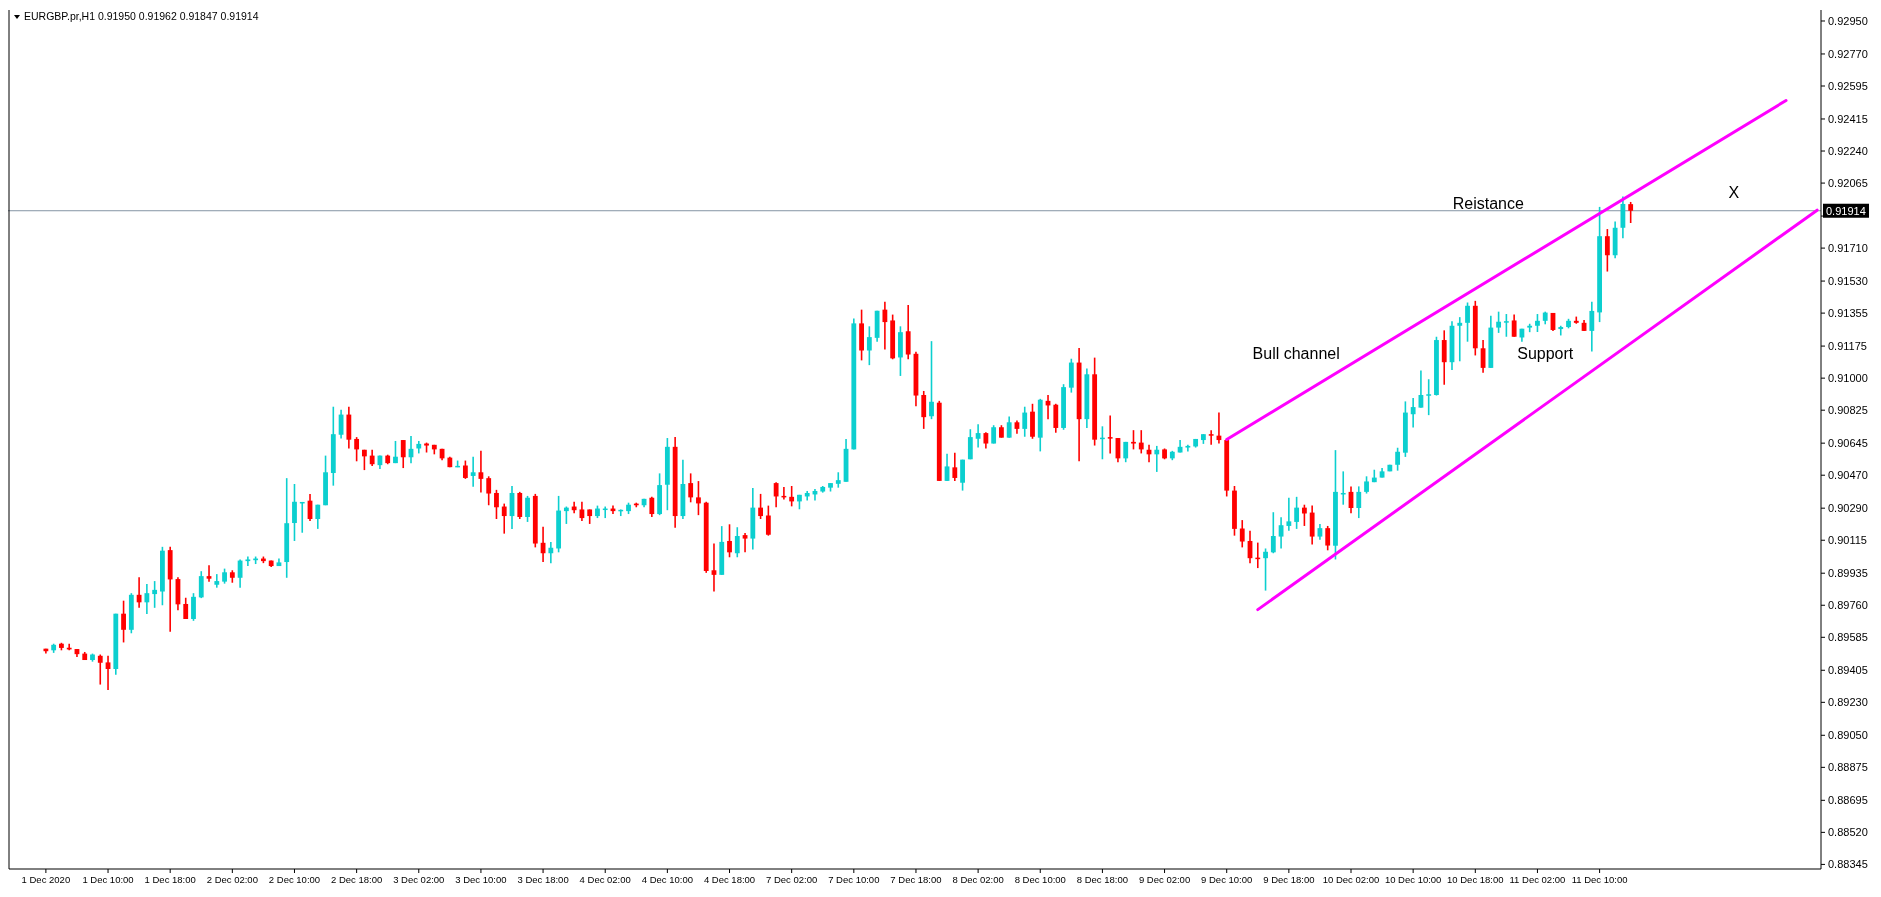 The image size is (1881, 897). What do you see at coordinates (1351, 879) in the screenshot?
I see `x-tick-label: 10 Dec 02:00` at bounding box center [1351, 879].